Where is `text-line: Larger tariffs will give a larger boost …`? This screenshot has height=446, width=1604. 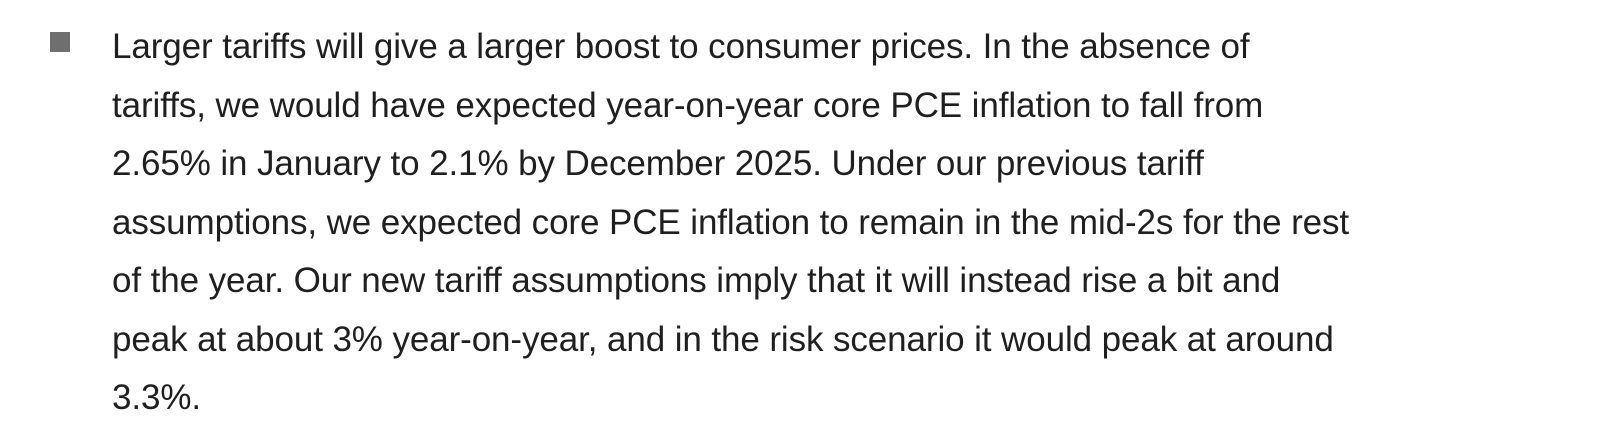 text-line: Larger tariffs will give a larger boost … is located at coordinates (681, 46).